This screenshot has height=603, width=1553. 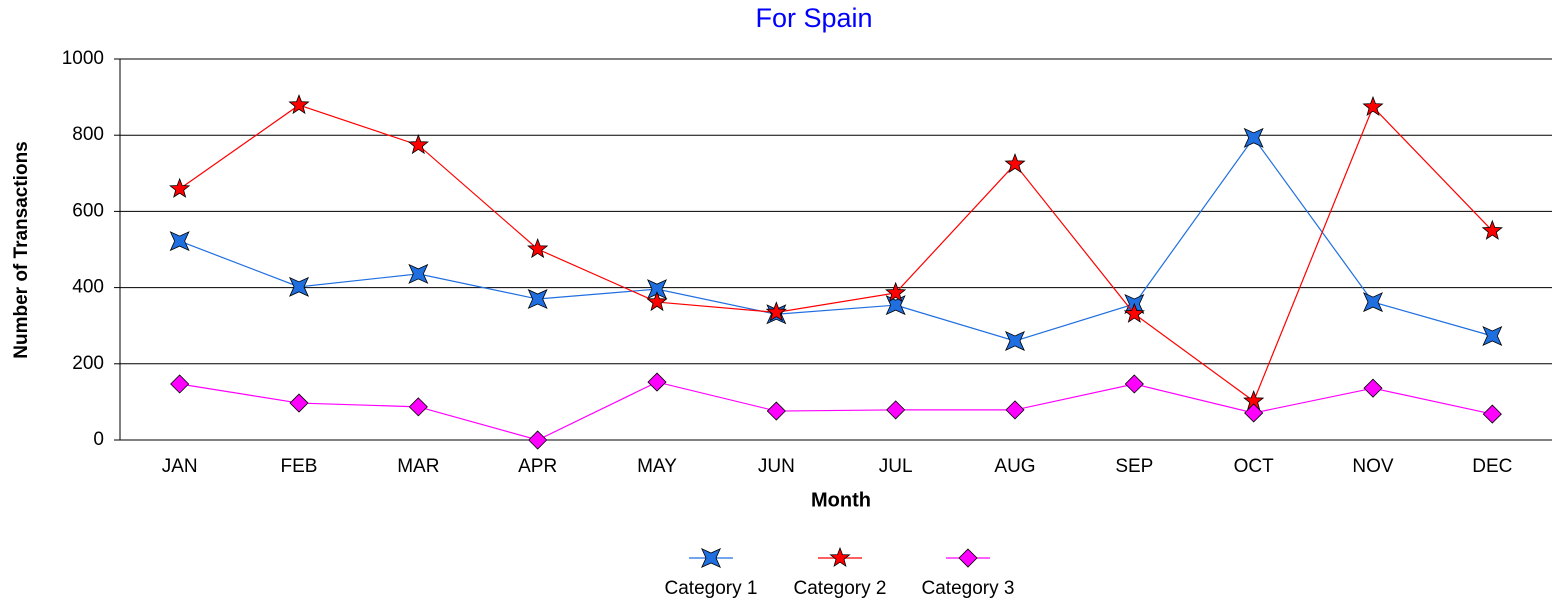 I want to click on x-tick-label: SEP, so click(x=1134, y=466).